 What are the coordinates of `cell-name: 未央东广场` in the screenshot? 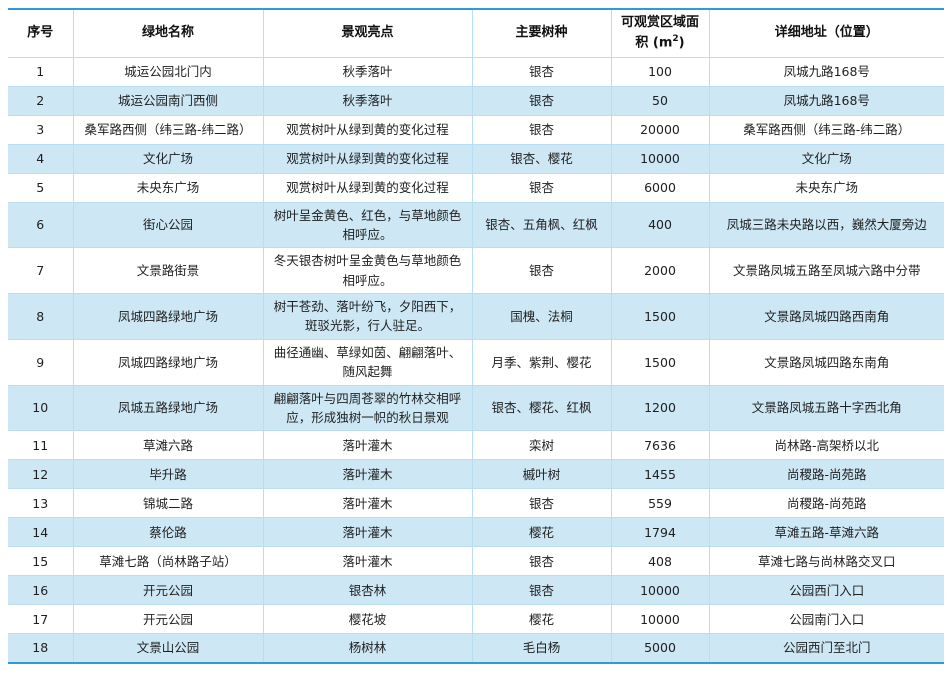 It's located at (168, 187).